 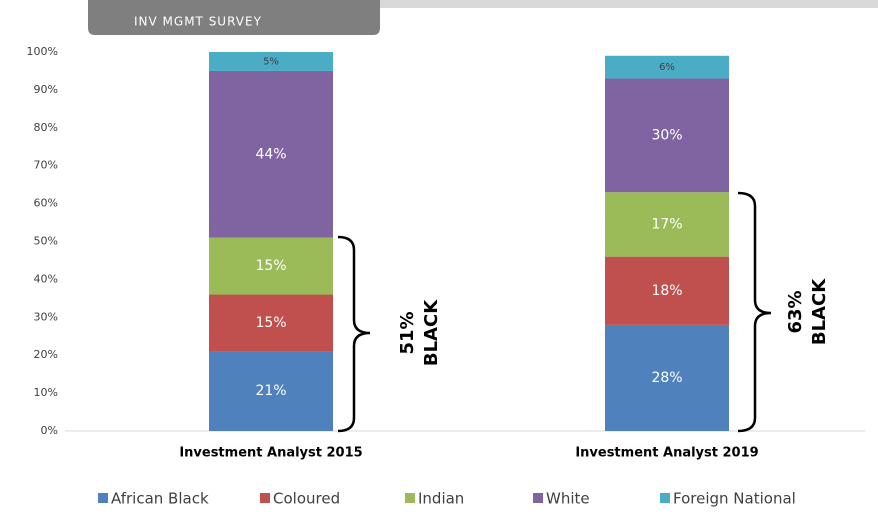 I want to click on data-label: 6%, so click(x=667, y=67).